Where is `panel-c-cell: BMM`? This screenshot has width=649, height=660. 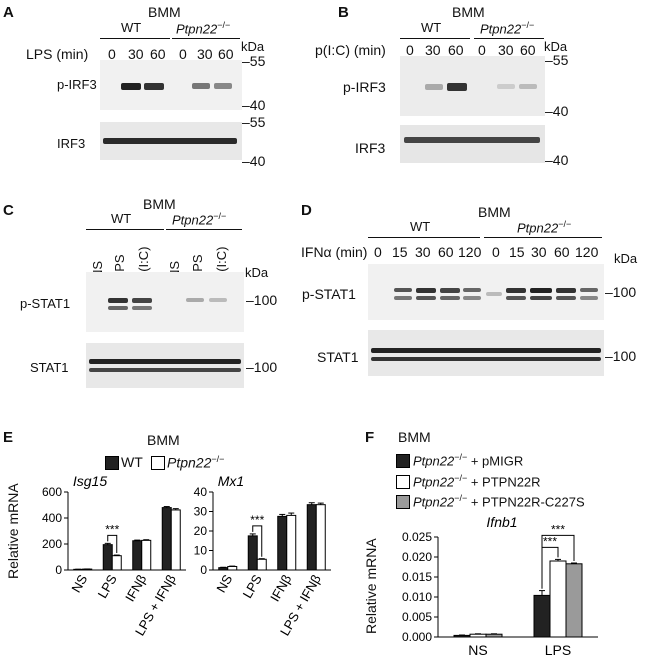
panel-c-cell: BMM is located at coordinates (159, 204).